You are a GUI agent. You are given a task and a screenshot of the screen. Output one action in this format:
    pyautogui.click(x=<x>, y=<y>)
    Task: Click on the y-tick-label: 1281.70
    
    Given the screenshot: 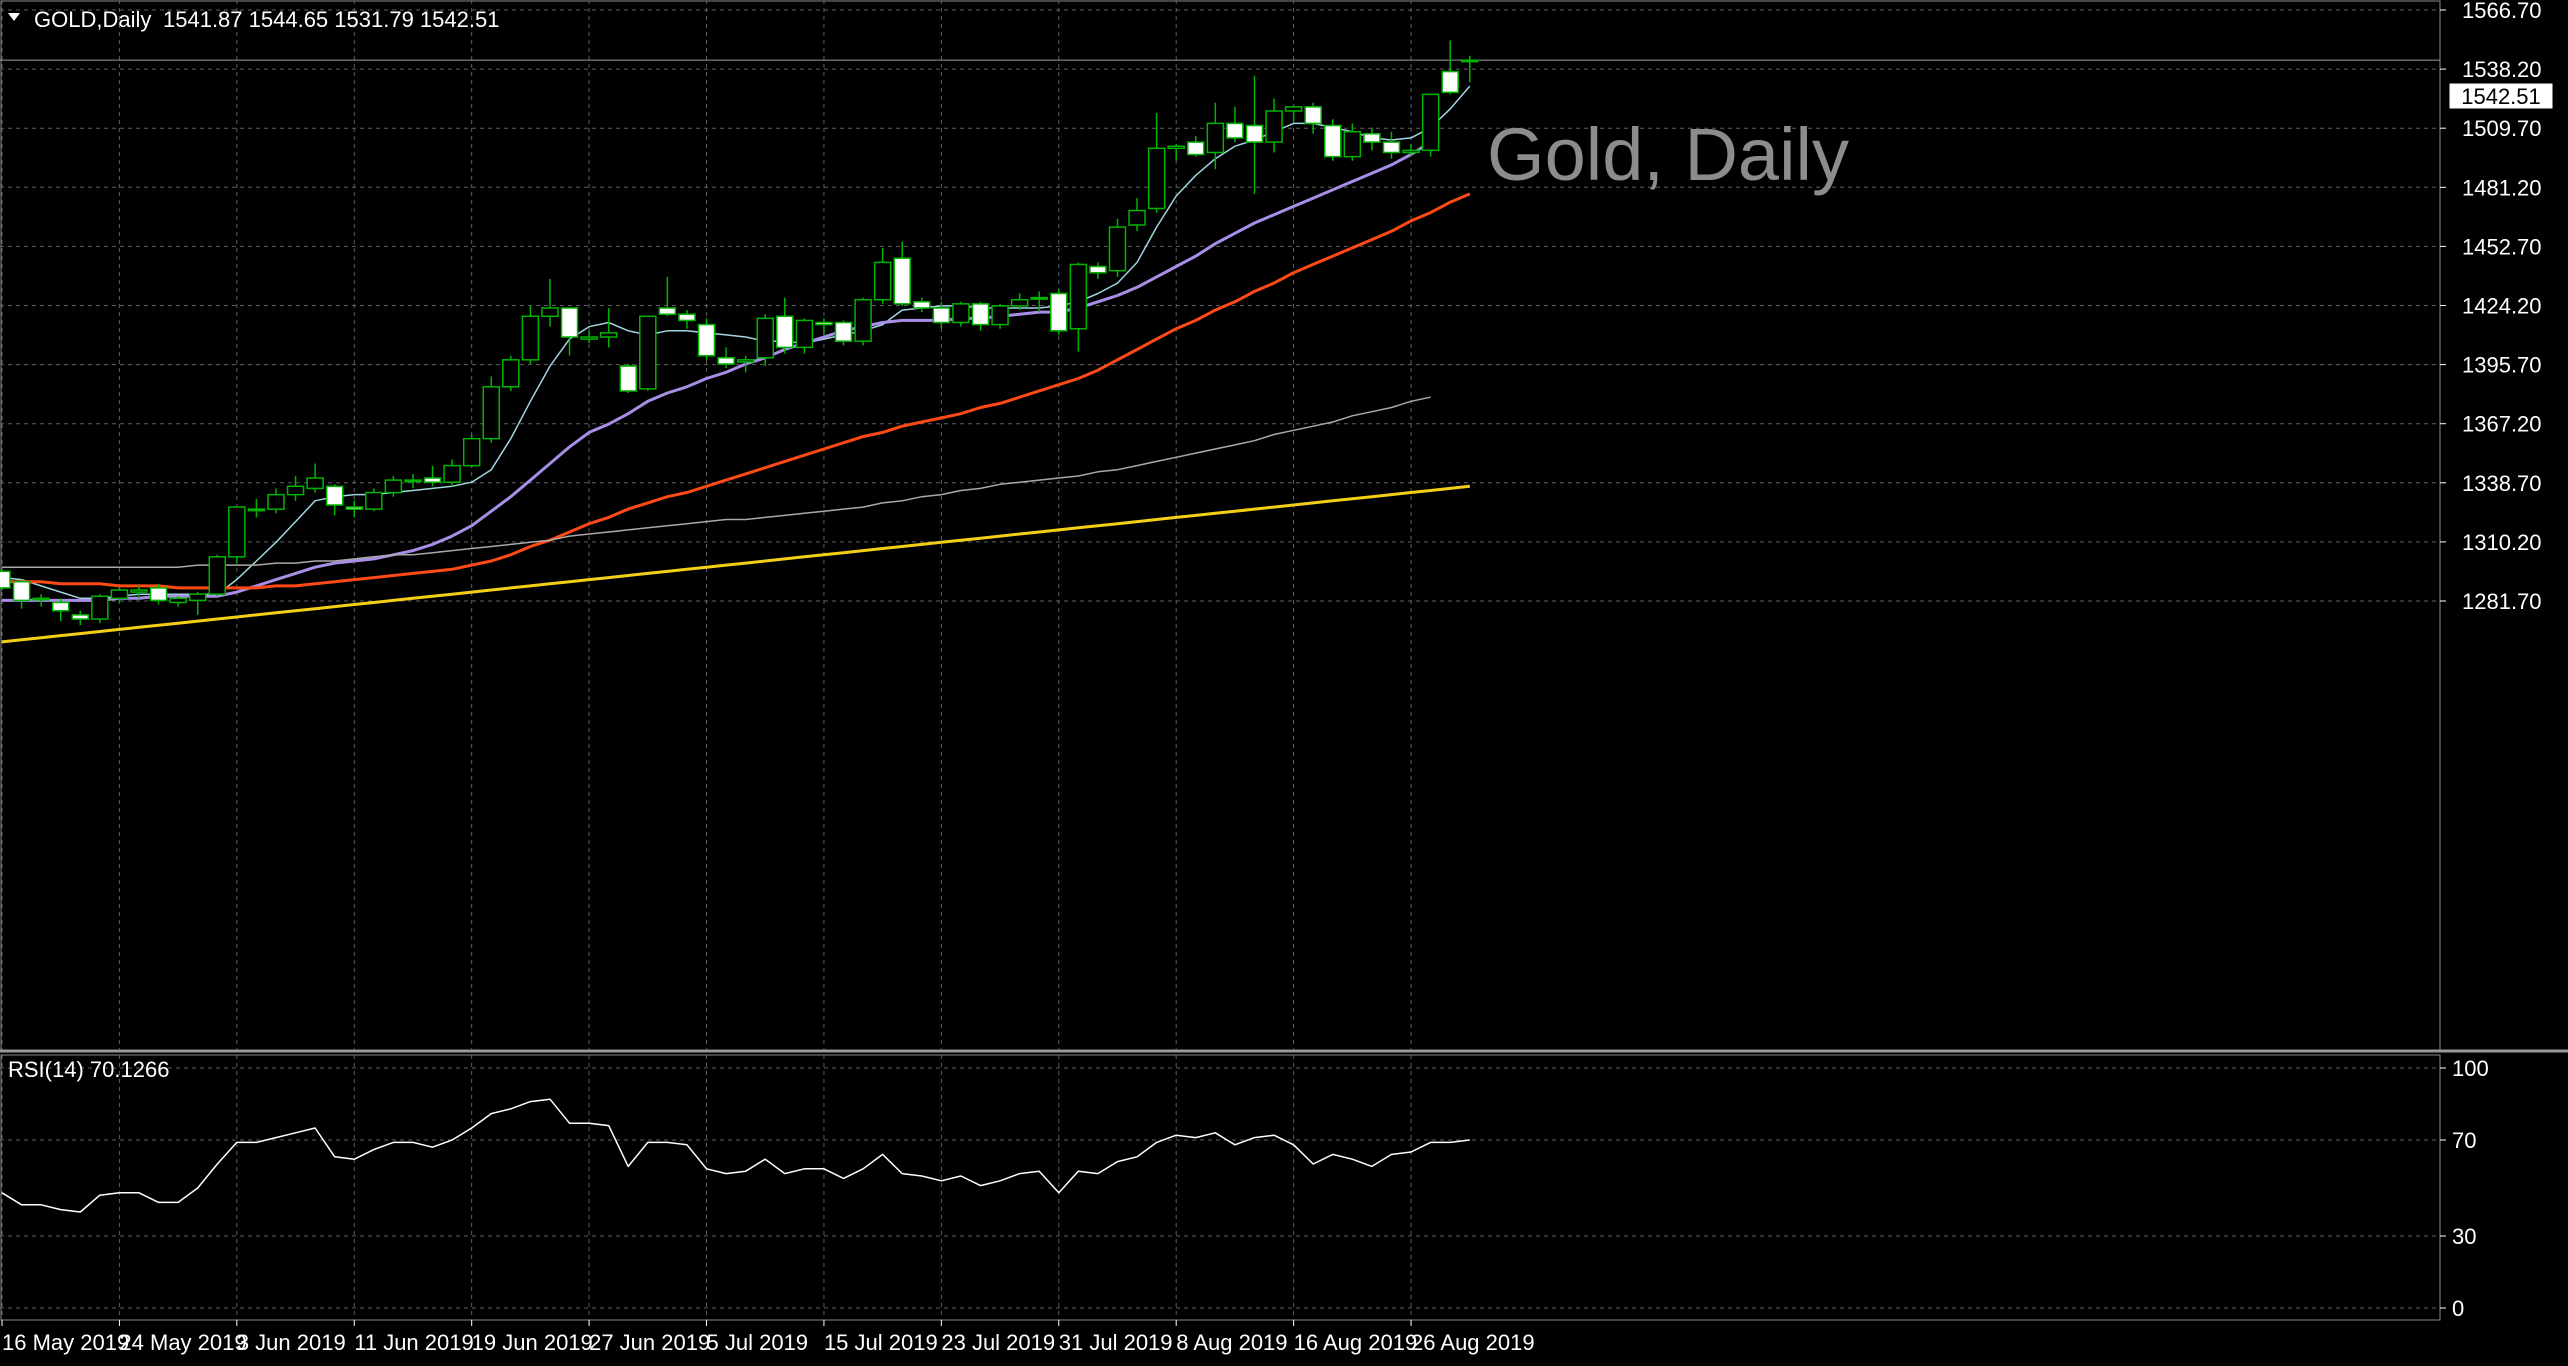 What is the action you would take?
    pyautogui.click(x=2502, y=601)
    